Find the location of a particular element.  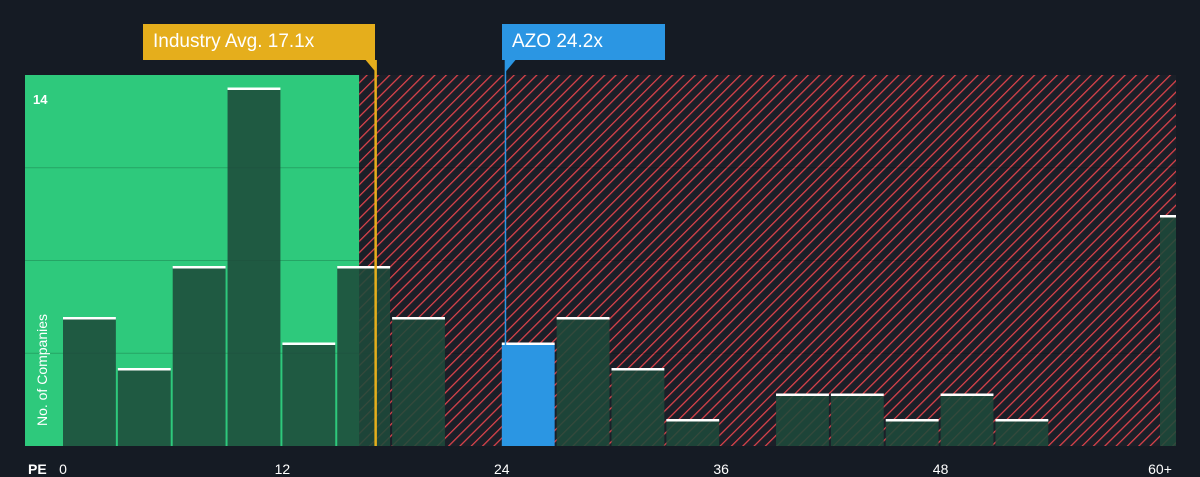

industry-callout-pointer is located at coordinates (370, 66).